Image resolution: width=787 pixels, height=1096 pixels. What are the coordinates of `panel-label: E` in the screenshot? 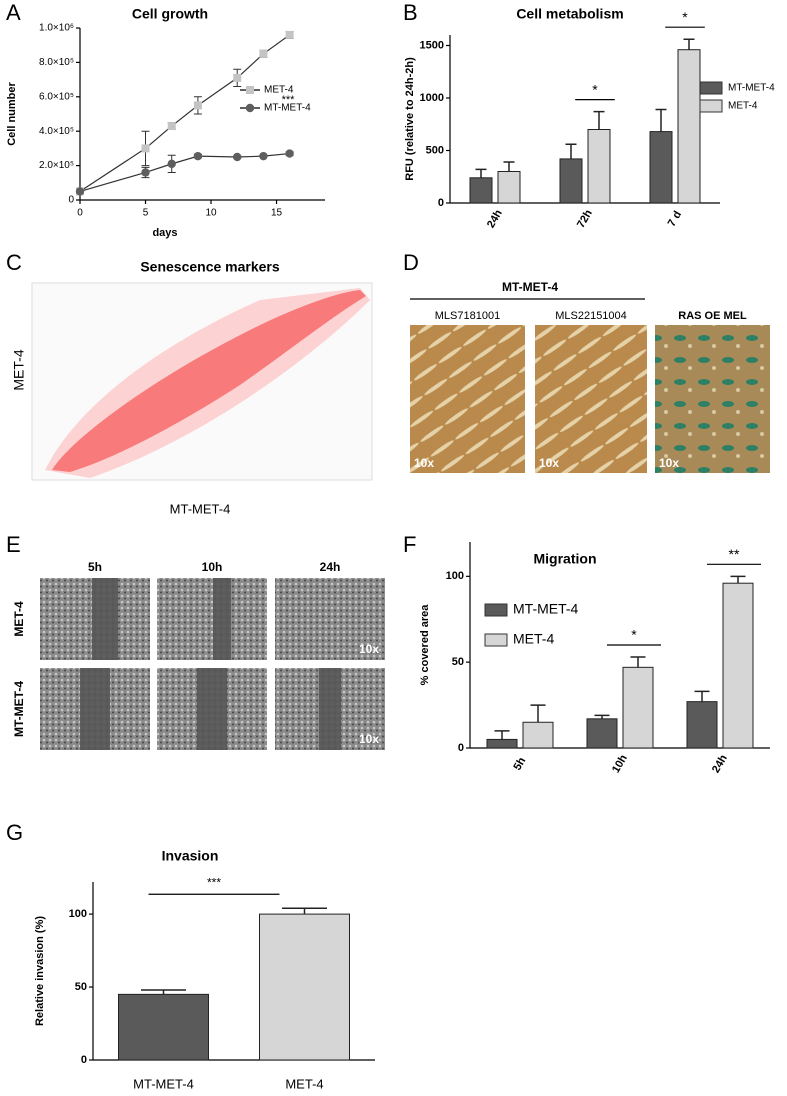 It's located at (13, 544).